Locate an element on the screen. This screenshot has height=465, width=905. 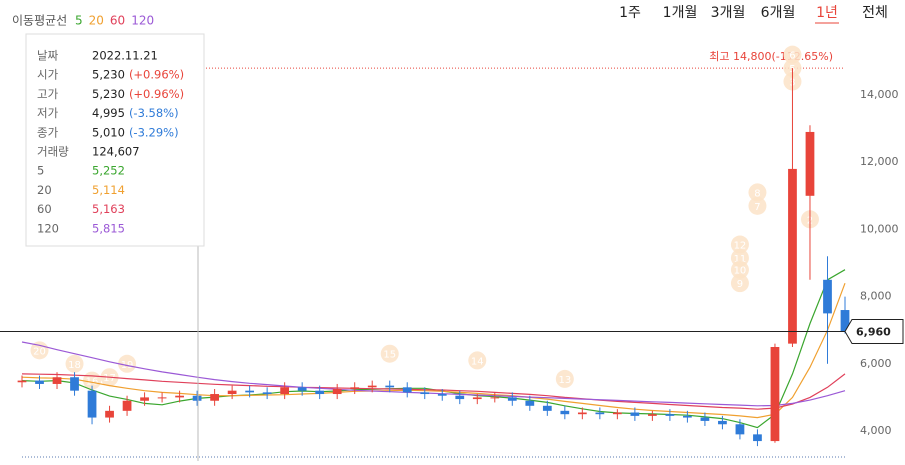
tooltip-label: 고가 is located at coordinates (48, 94).